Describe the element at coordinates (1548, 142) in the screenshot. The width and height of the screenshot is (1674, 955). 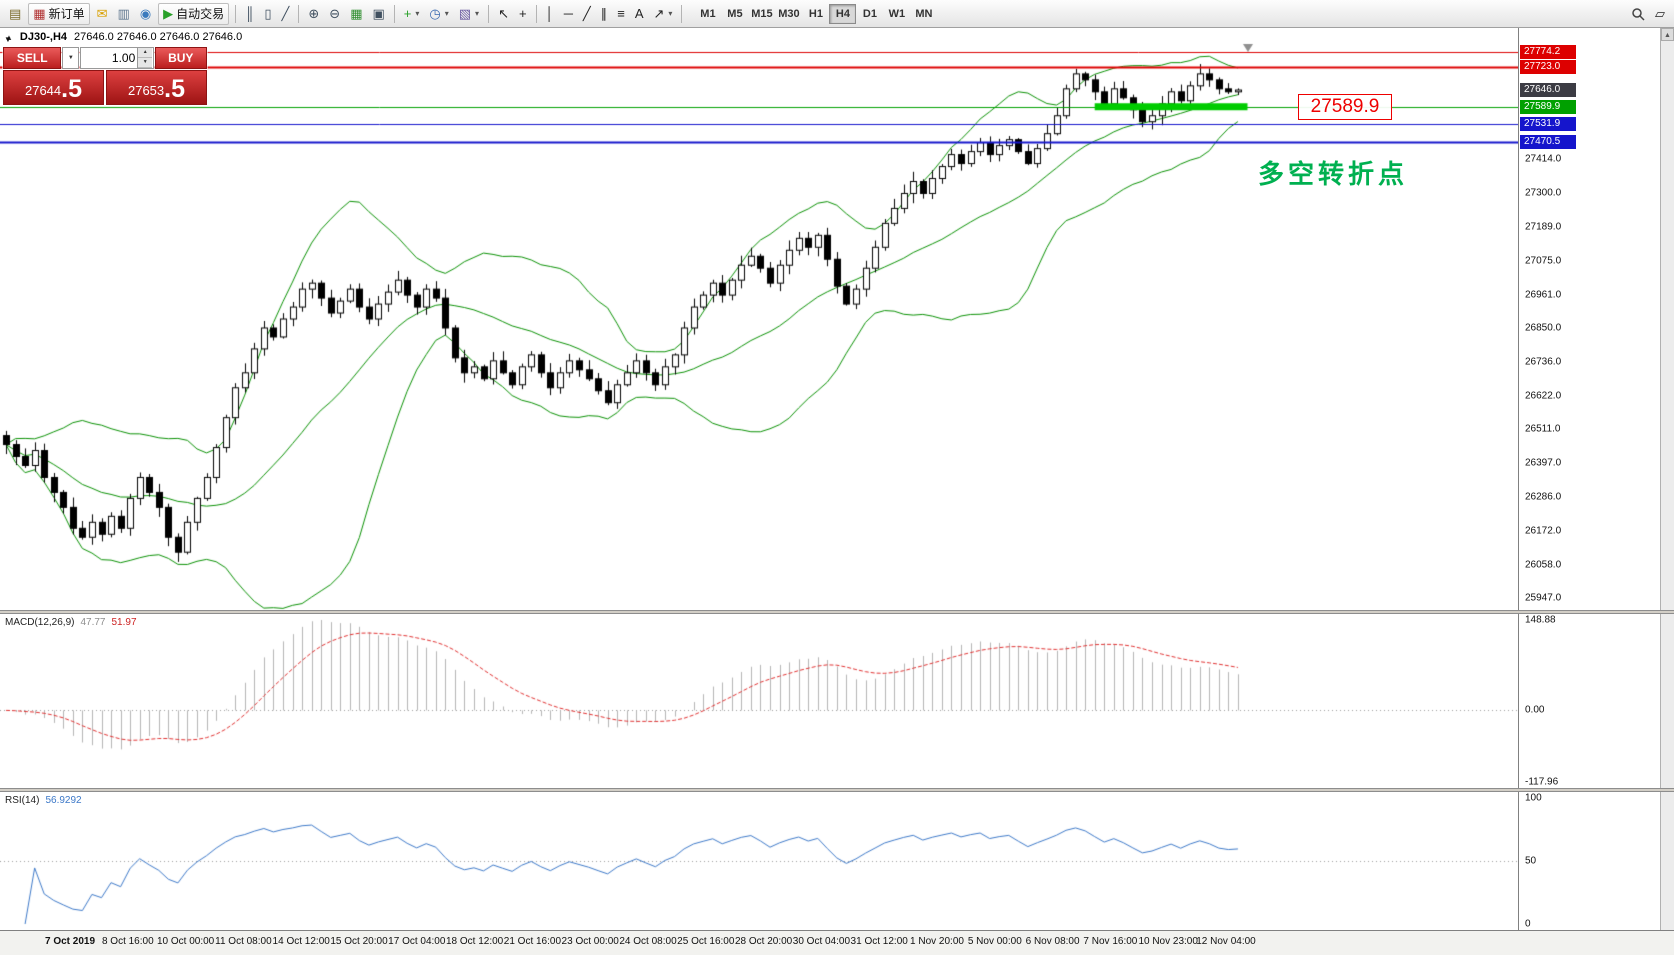
I see `price-level-box: 27470.5` at that location.